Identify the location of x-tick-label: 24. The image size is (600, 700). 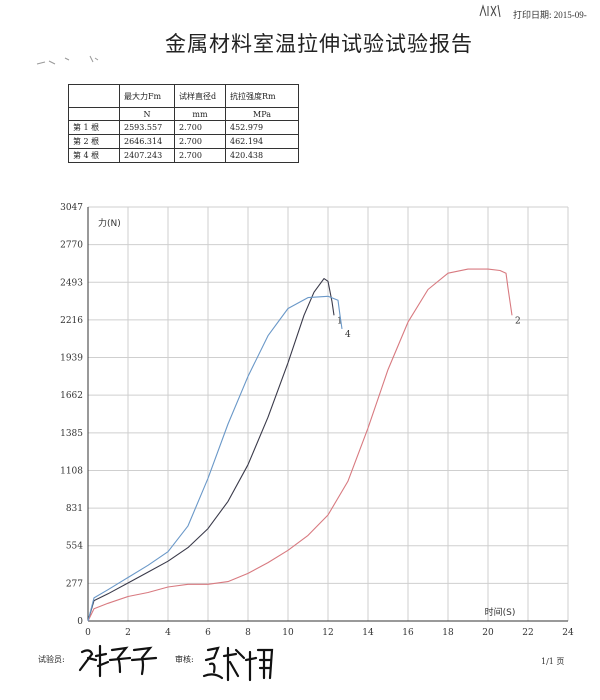
(568, 633).